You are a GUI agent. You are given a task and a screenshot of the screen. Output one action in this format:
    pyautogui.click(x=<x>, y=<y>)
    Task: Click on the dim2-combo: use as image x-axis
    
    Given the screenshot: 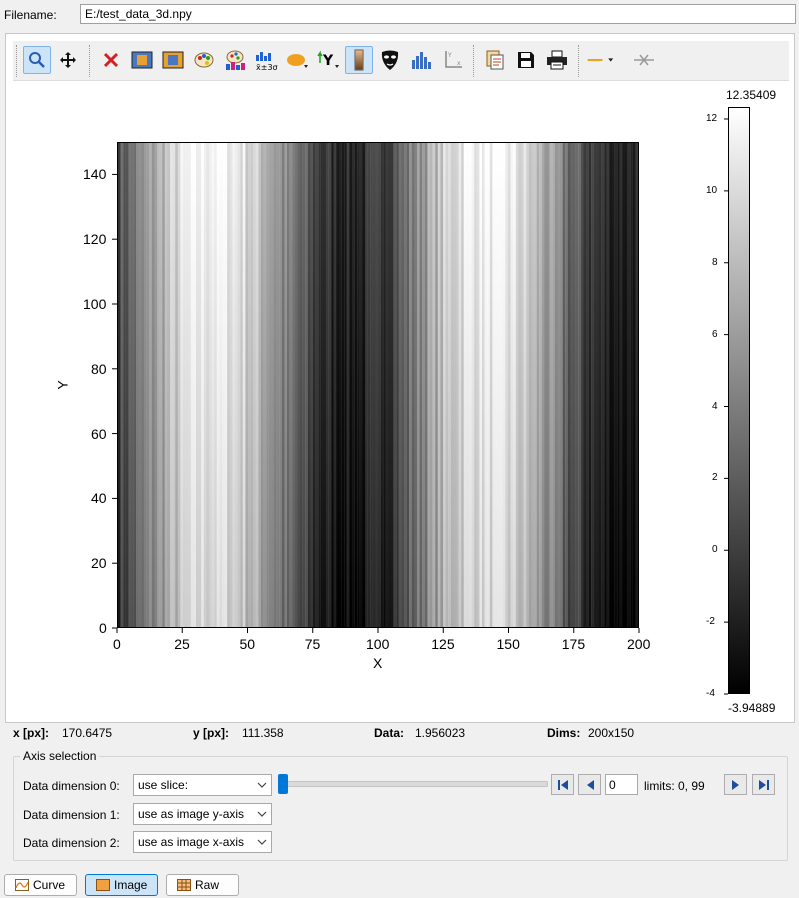 What is the action you would take?
    pyautogui.click(x=202, y=842)
    